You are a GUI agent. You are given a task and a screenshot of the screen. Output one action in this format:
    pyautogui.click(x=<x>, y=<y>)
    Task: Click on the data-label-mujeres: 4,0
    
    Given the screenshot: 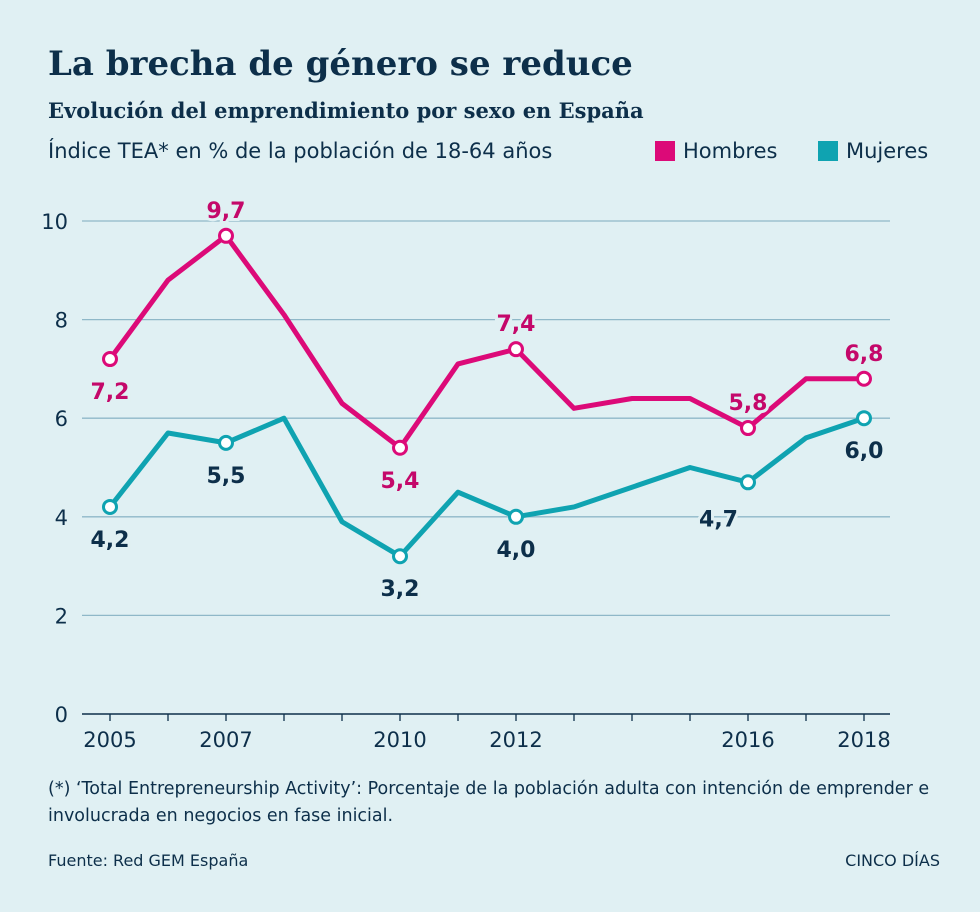 What is the action you would take?
    pyautogui.click(x=516, y=550)
    